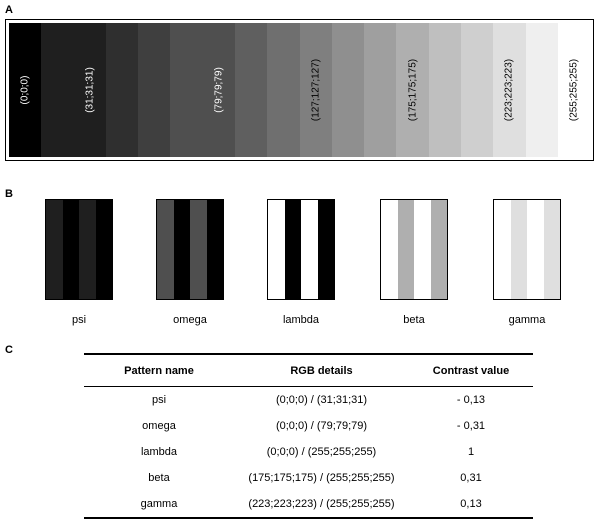 Image resolution: width=600 pixels, height=521 pixels. What do you see at coordinates (471, 400) in the screenshot?
I see `contrast-value-cell: - 0,13` at bounding box center [471, 400].